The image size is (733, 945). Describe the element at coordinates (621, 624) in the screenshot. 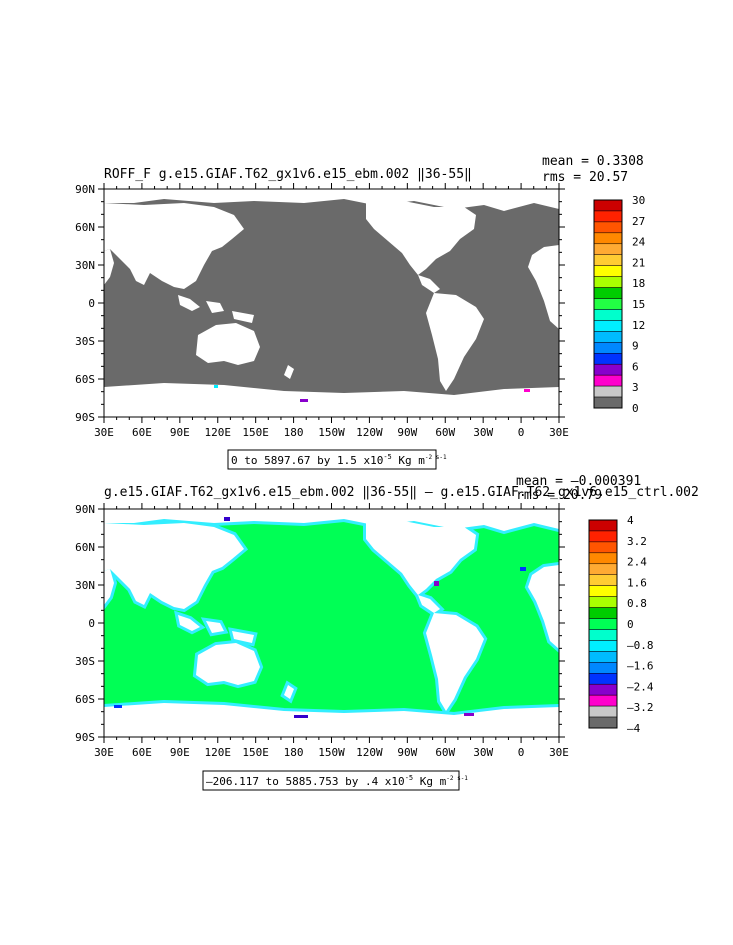

I see `panel-2-colorbar: 4 3.2 2.4 1.6 0.8 0 –0.8 –1.6 –2.4 –3.2 –4` at that location.